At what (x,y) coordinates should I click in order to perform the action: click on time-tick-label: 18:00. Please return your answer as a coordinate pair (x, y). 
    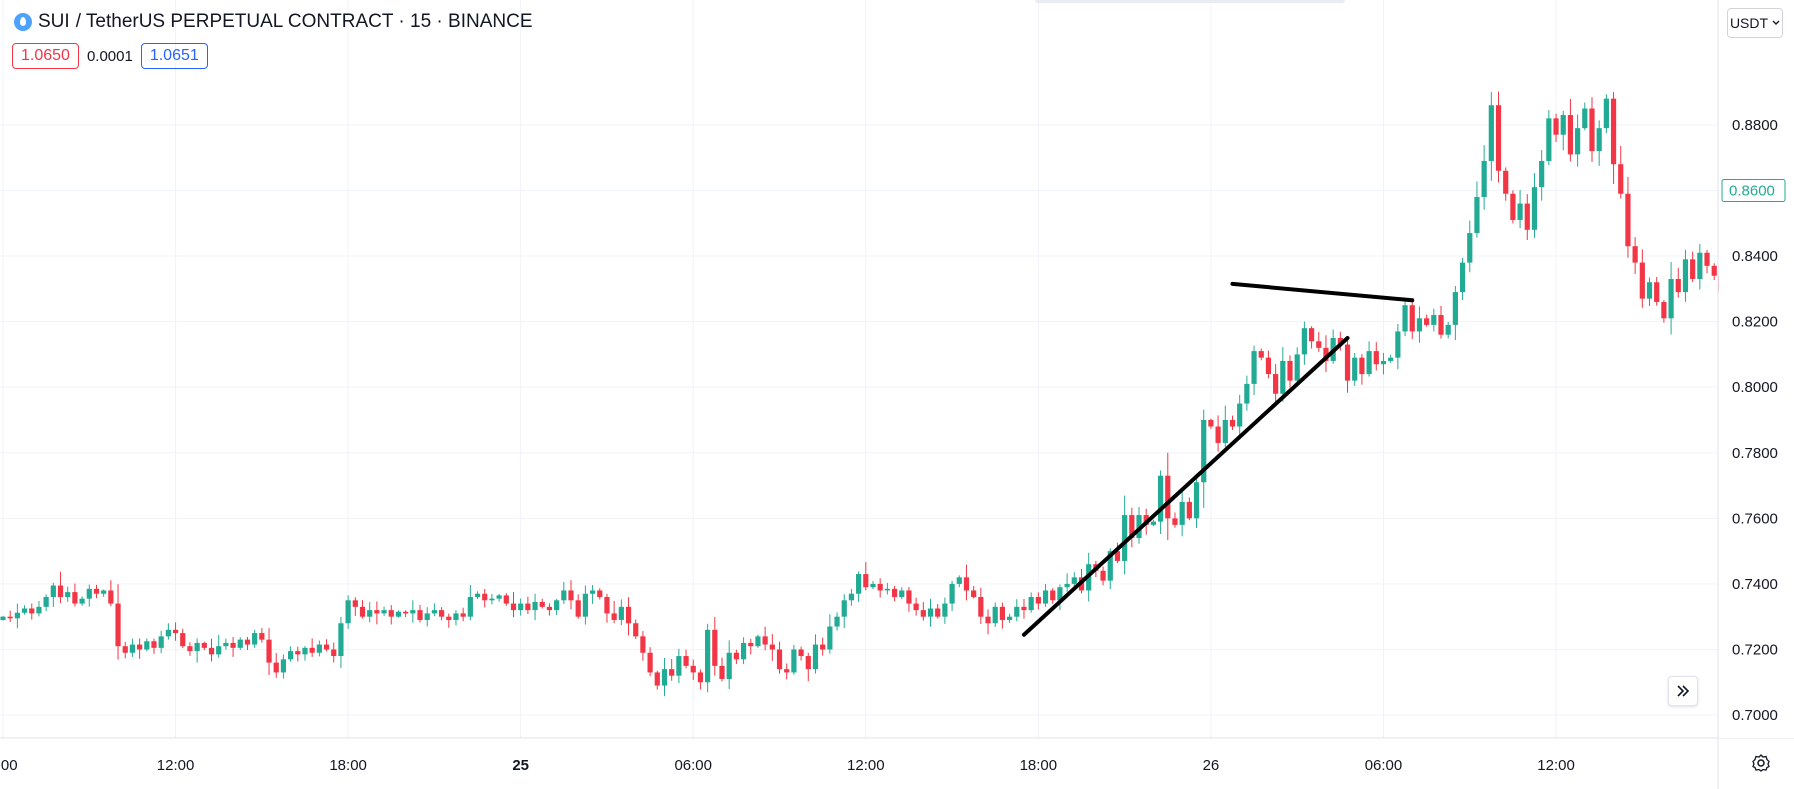
    Looking at the image, I should click on (1039, 765).